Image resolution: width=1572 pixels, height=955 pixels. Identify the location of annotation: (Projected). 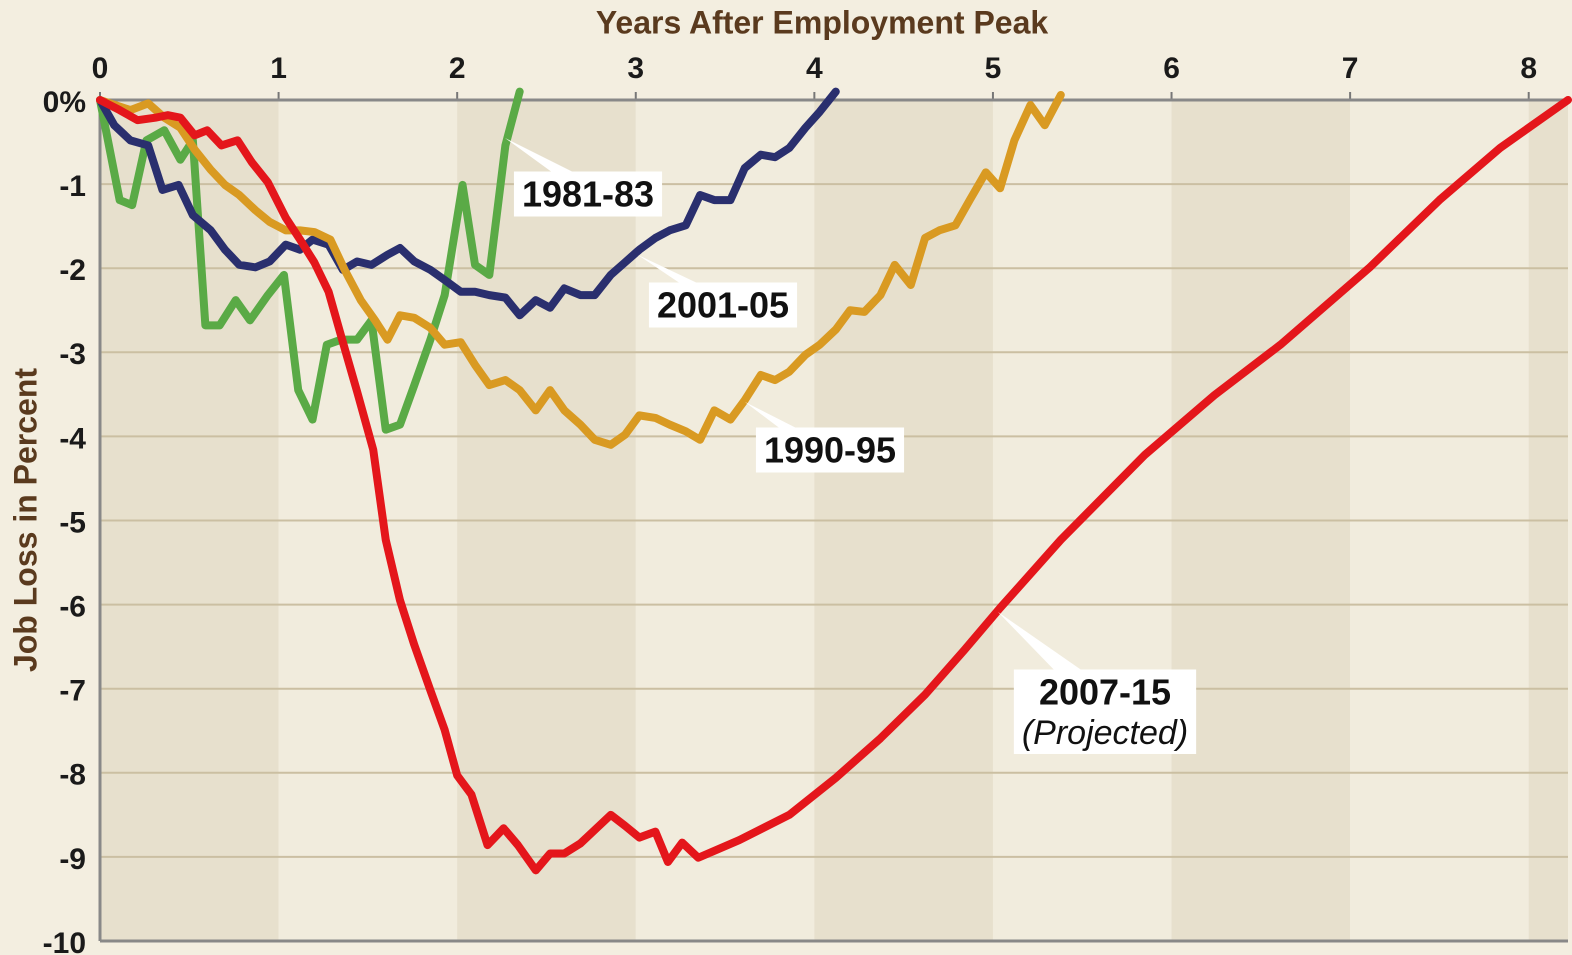
(1105, 733).